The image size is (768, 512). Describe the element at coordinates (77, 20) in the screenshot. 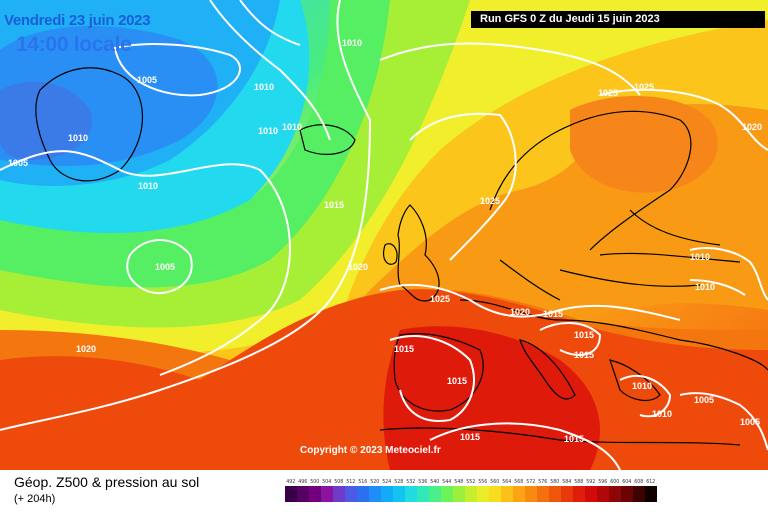

I see `forecast-date: Vendredi 23 juin 2023` at that location.